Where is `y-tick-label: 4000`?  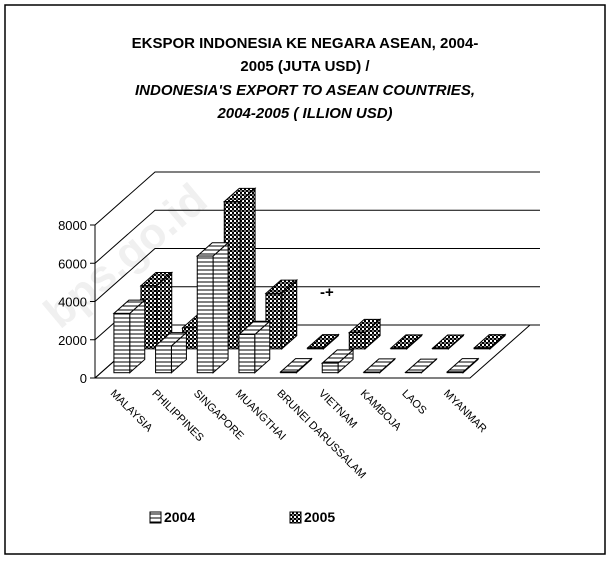 y-tick-label: 4000 is located at coordinates (72, 302).